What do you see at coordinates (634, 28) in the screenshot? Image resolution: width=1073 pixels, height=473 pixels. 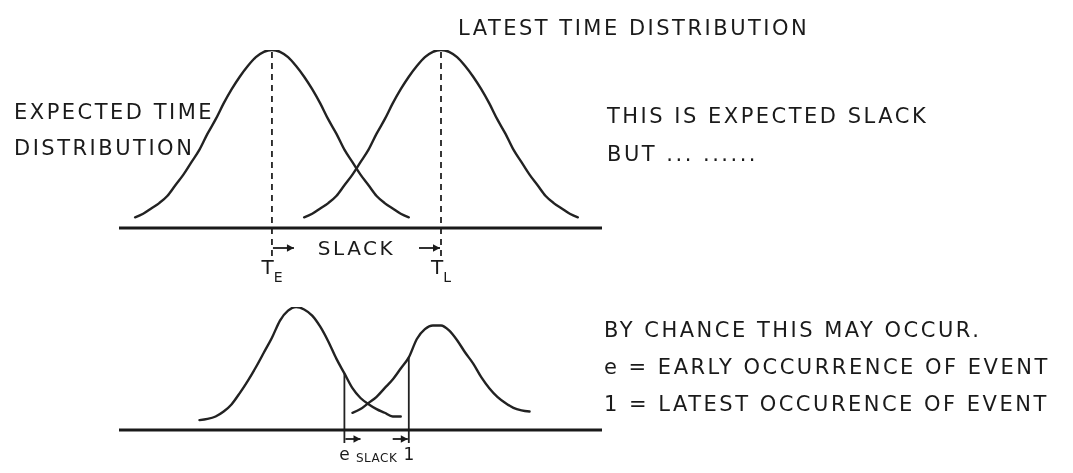 I see `series-label: LATEST TIME DISTRIBUTION` at bounding box center [634, 28].